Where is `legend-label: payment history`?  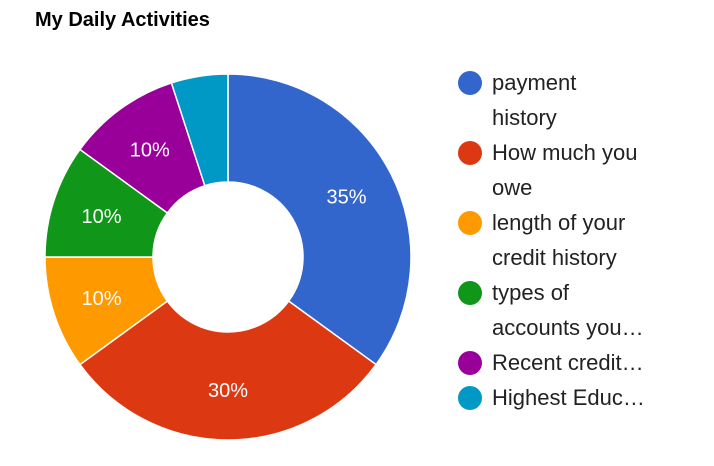 legend-label: payment history is located at coordinates (592, 100).